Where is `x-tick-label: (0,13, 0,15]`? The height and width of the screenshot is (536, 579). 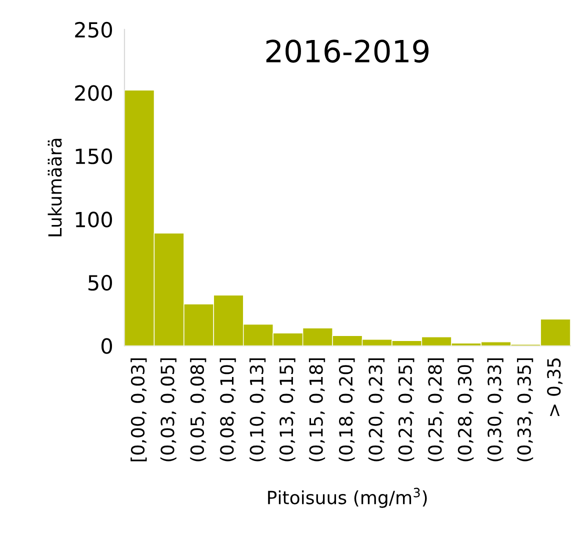
x-tick-label: (0,13, 0,15] is located at coordinates (287, 410).